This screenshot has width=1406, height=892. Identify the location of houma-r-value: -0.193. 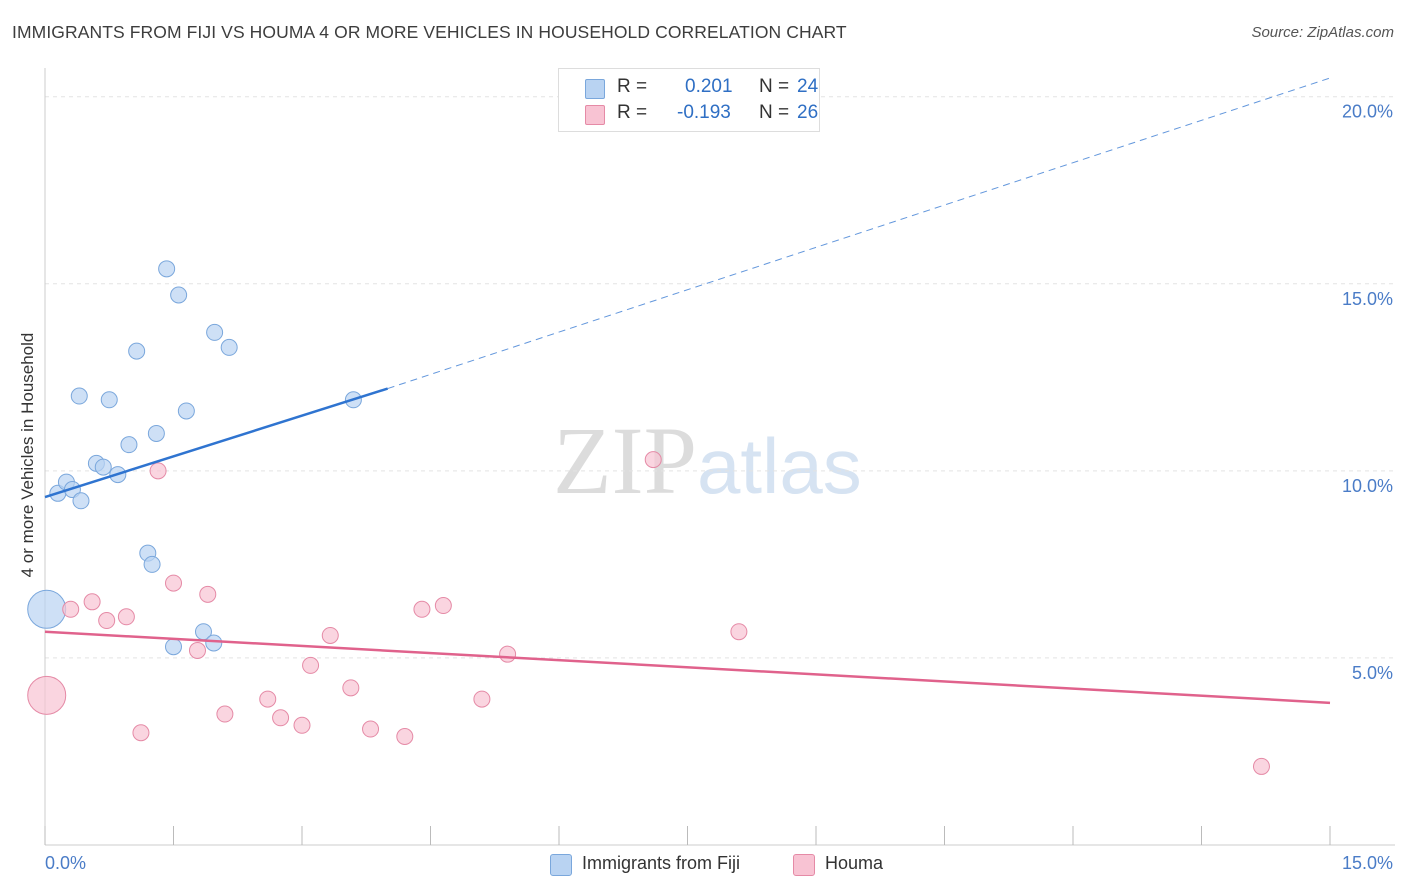
(704, 112).